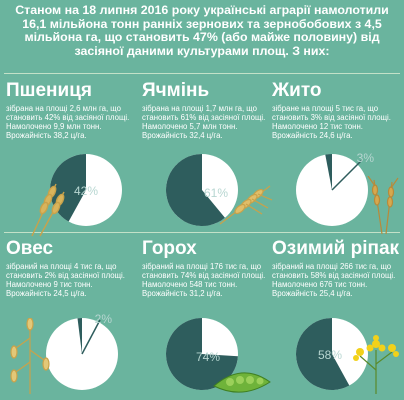 The width and height of the screenshot is (404, 400). Describe the element at coordinates (202, 232) in the screenshot. I see `row-divider` at that location.